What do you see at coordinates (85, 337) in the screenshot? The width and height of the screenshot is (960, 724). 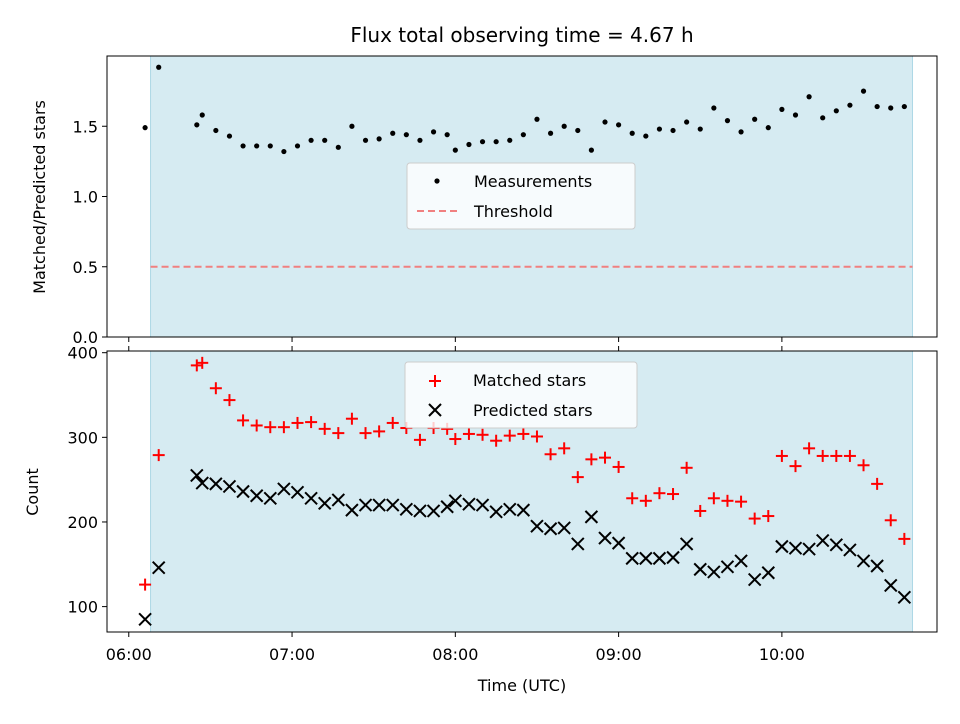 I see `top-y-tick-label: 0.0` at bounding box center [85, 337].